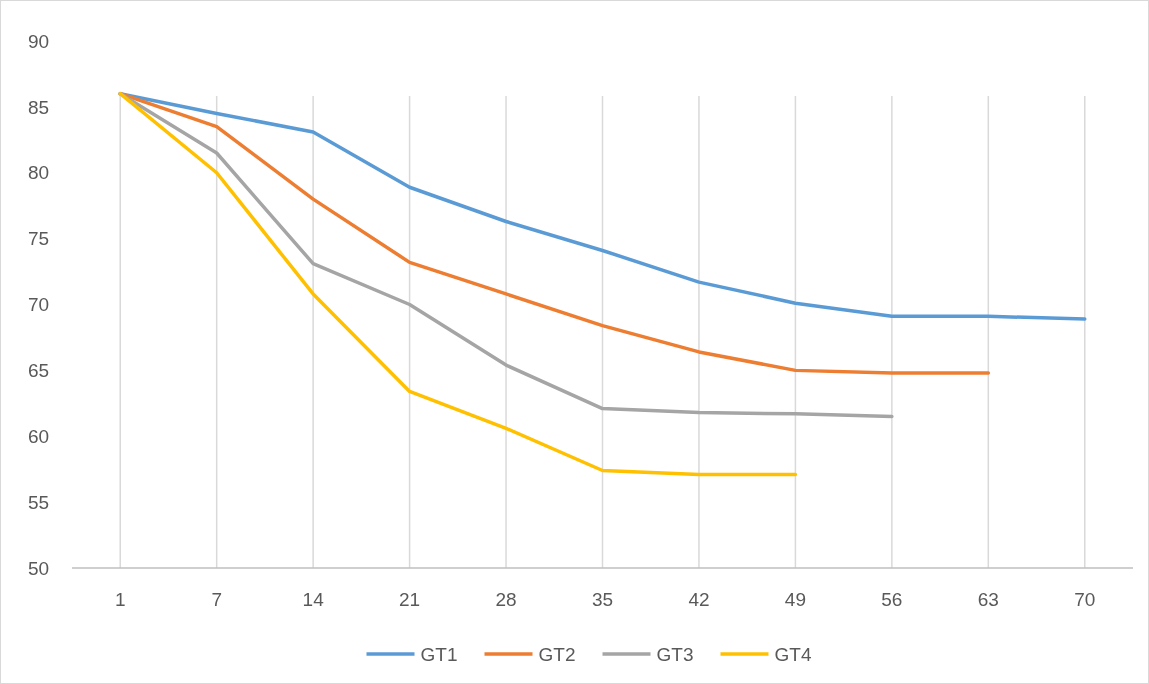 This screenshot has width=1149, height=684. I want to click on x-tick-label: 14, so click(313, 599).